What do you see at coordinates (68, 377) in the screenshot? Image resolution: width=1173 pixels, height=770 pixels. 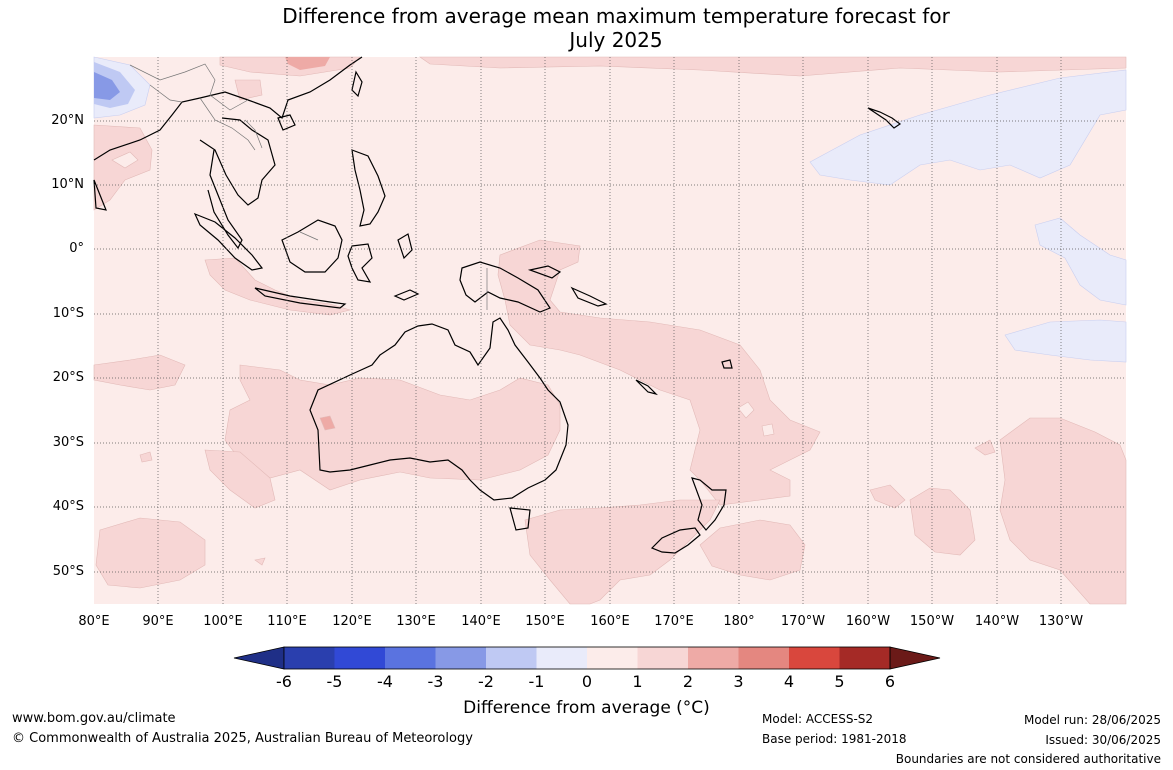 I see `lat-label-20s: 20°S` at bounding box center [68, 377].